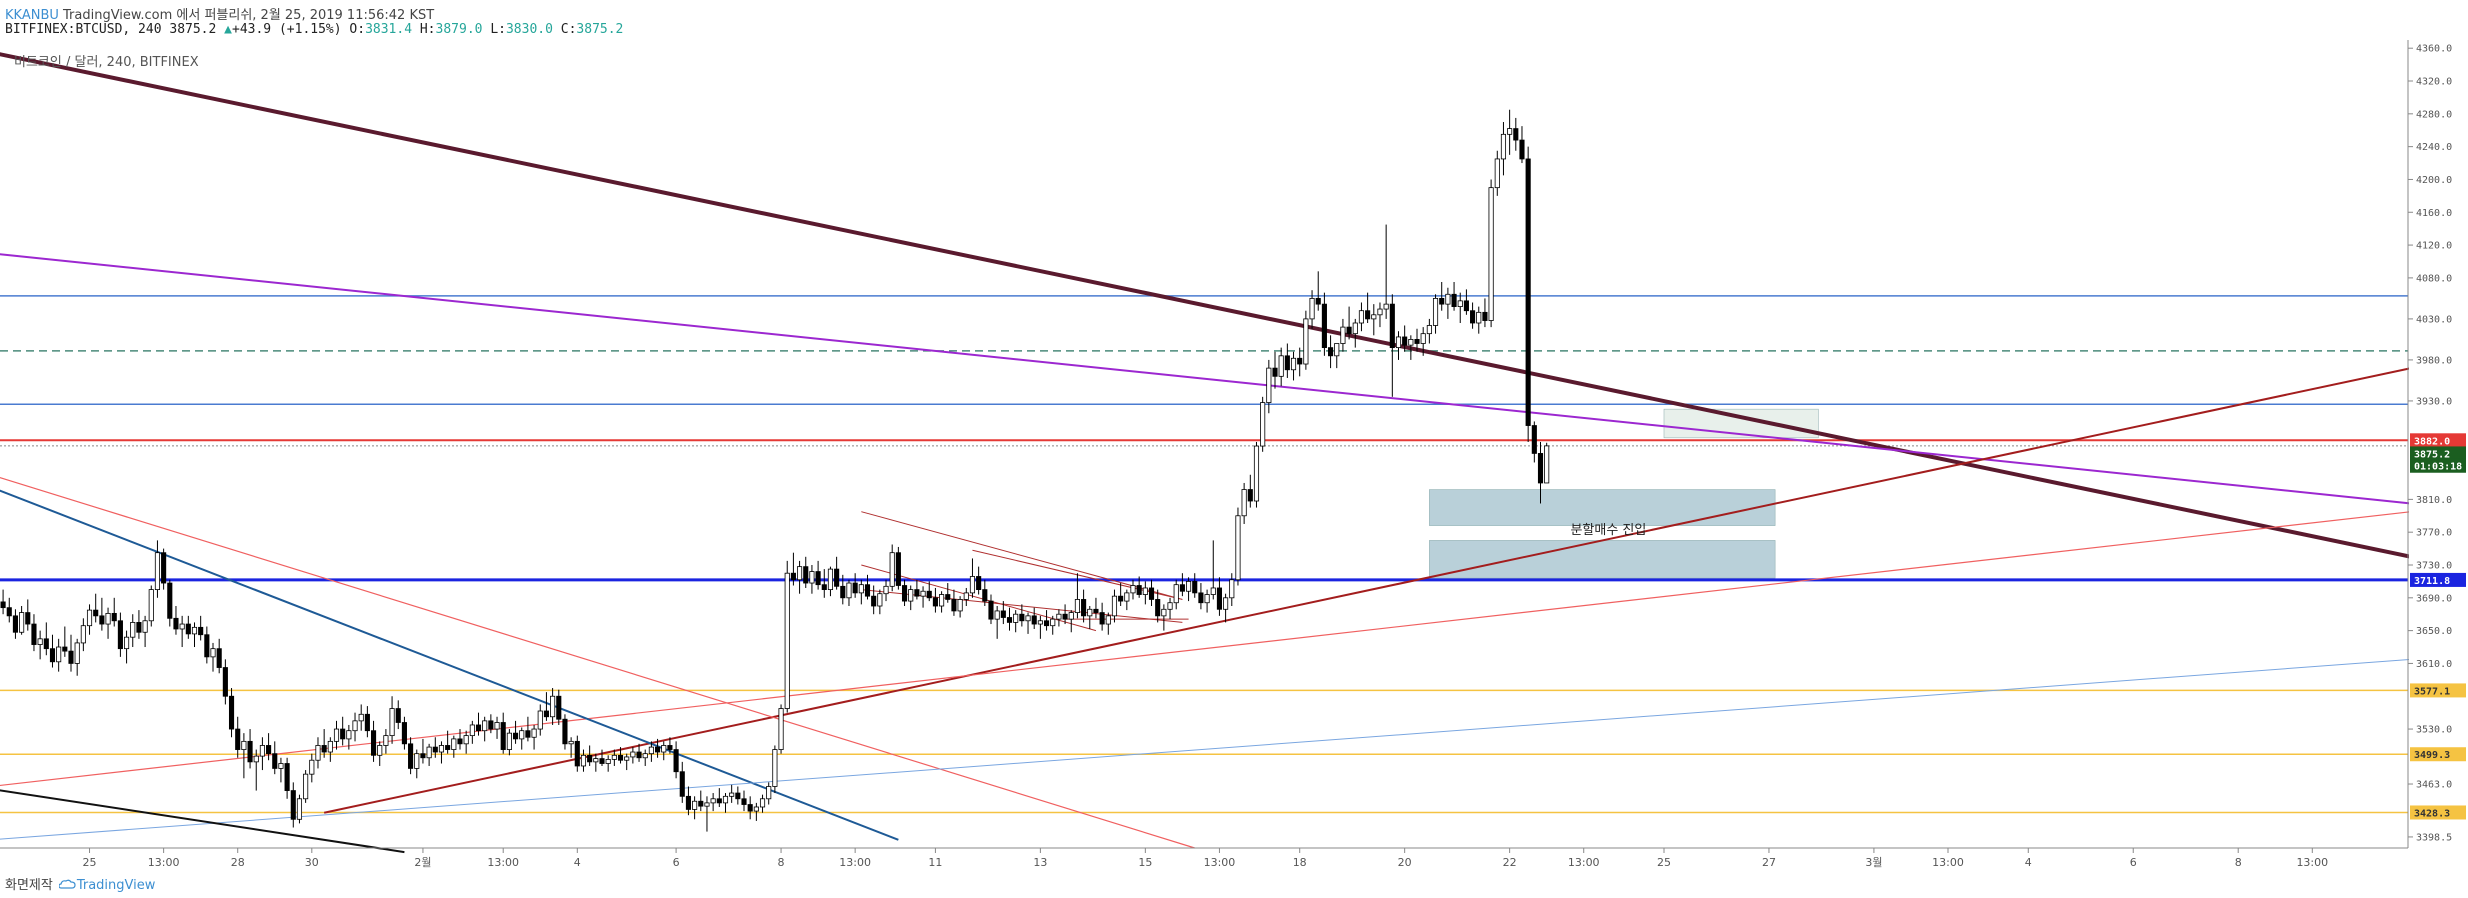 This screenshot has height=898, width=2468. I want to click on y-tick-label: 4280.0, so click(2434, 114).